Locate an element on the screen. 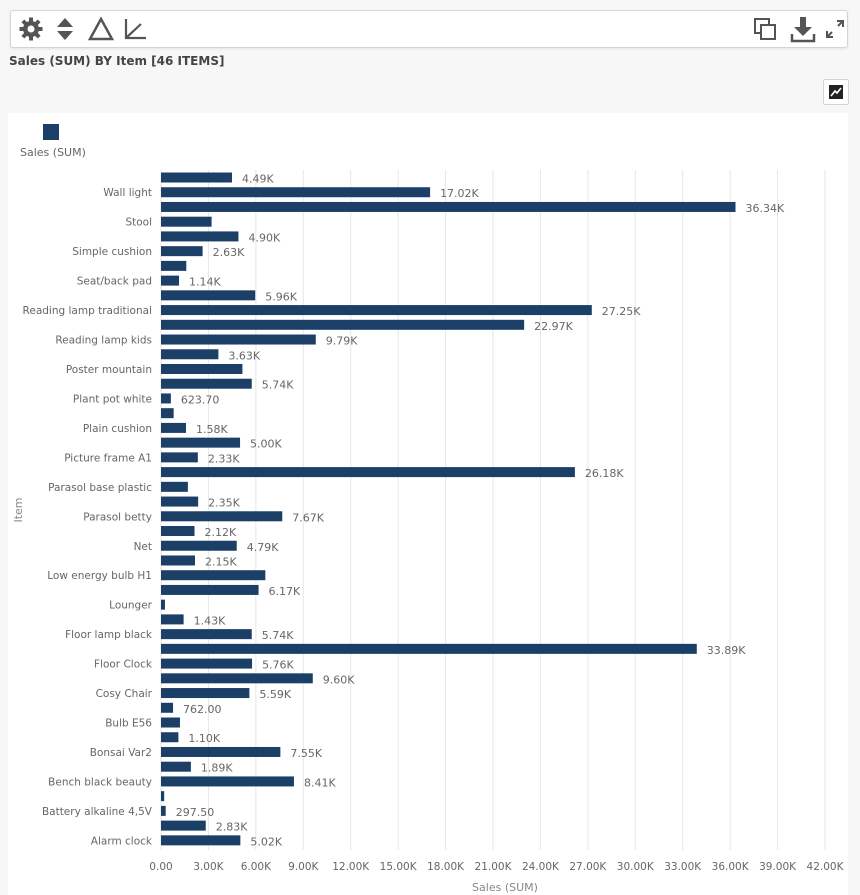  data-label: 4.79K is located at coordinates (263, 547).